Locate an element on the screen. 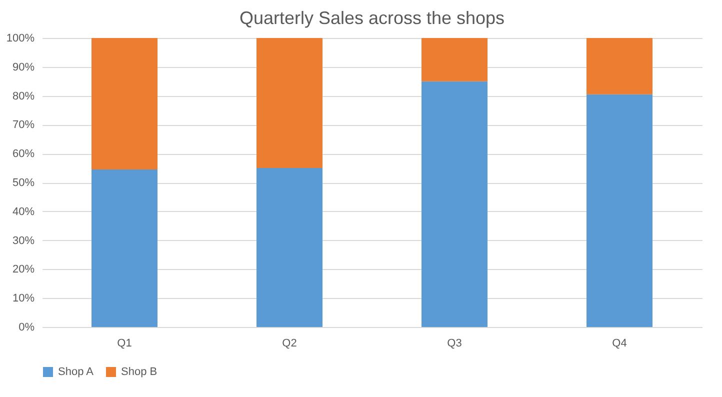  x-tick-label: Q3 is located at coordinates (454, 344).